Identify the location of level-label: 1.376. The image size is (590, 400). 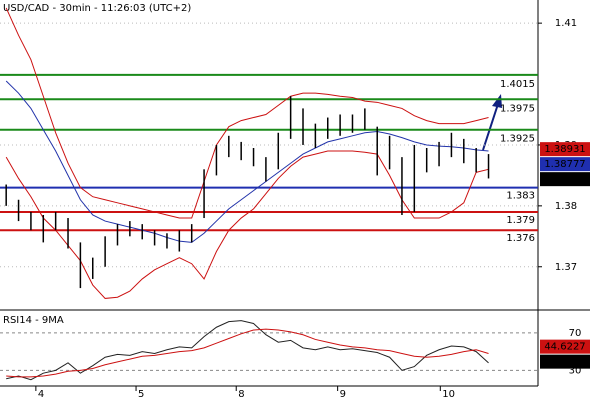
(520, 238).